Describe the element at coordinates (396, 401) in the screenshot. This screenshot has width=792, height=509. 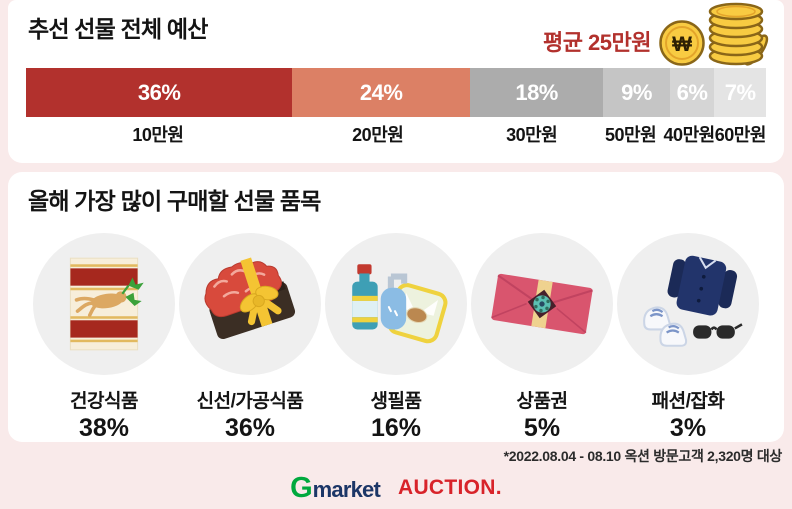
I see `gift-item-label: 생필품` at that location.